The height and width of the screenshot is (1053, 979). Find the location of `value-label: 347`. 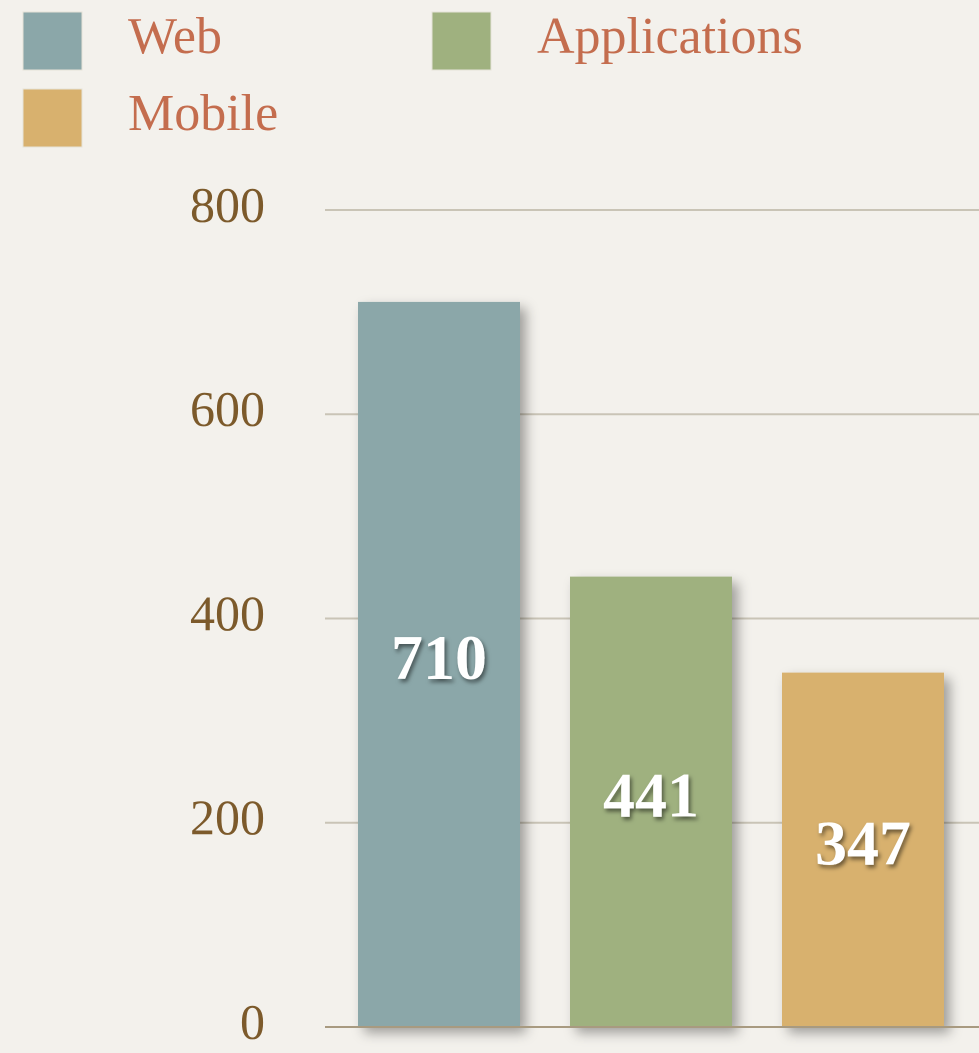

value-label: 347 is located at coordinates (863, 843).